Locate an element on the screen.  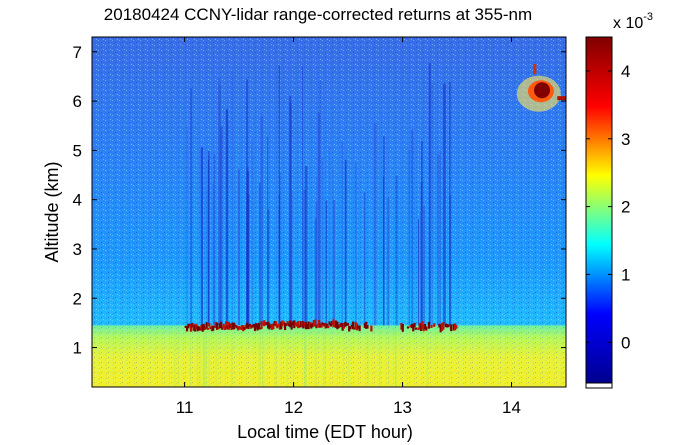
colorbar-underflow is located at coordinates (599, 385).